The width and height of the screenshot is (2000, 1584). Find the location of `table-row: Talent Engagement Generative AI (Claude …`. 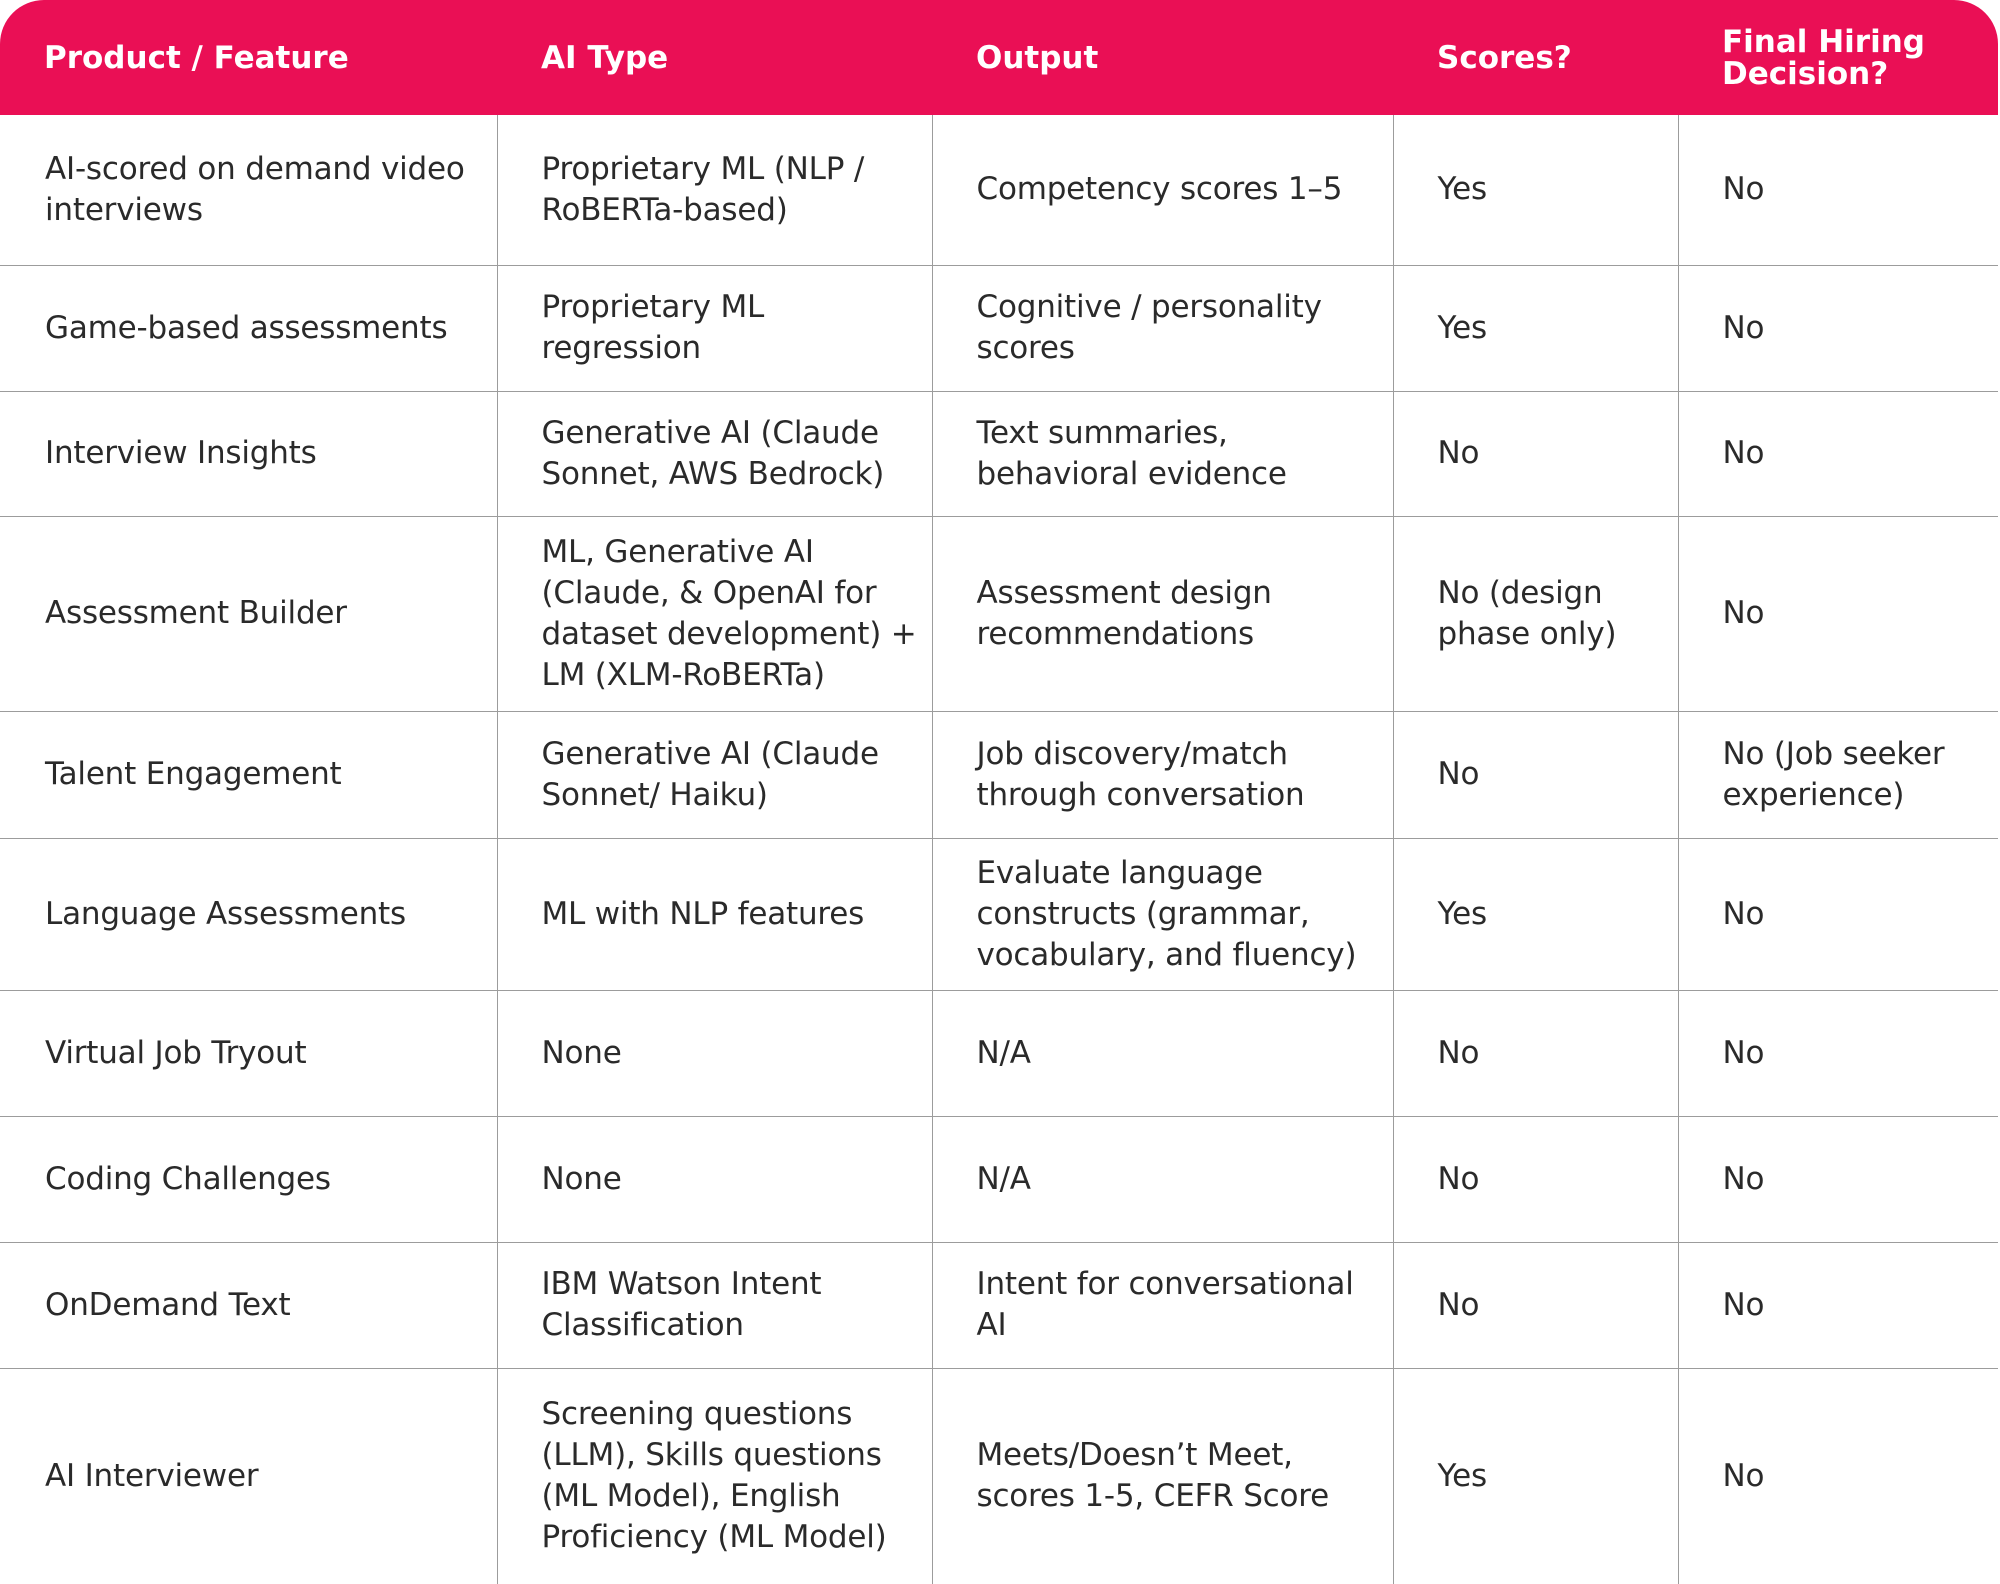

table-row: Talent Engagement Generative AI (Claude … is located at coordinates (999, 775).